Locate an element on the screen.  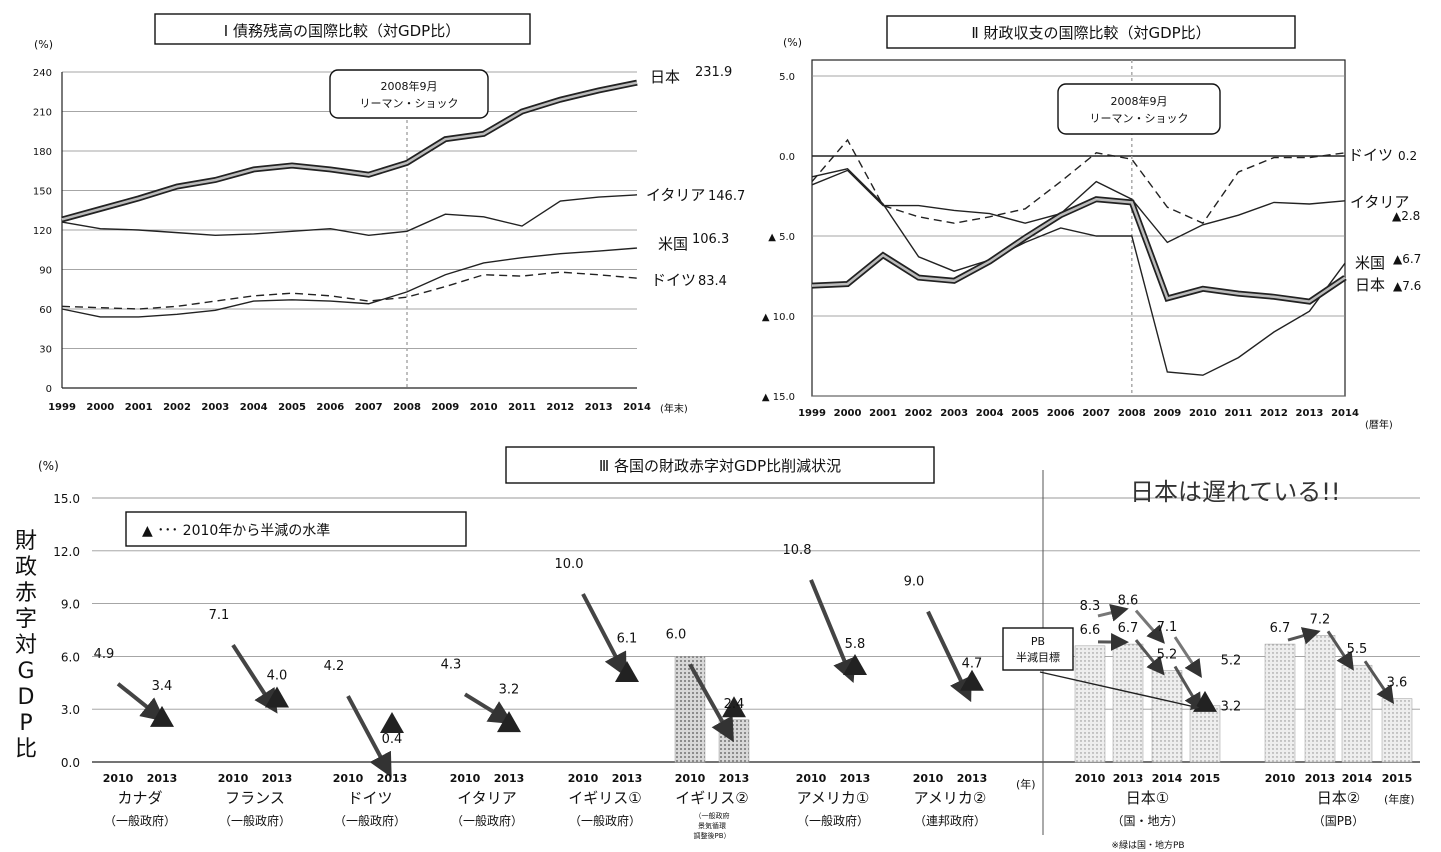
chart1-xtick: 2008 is located at coordinates (407, 407).